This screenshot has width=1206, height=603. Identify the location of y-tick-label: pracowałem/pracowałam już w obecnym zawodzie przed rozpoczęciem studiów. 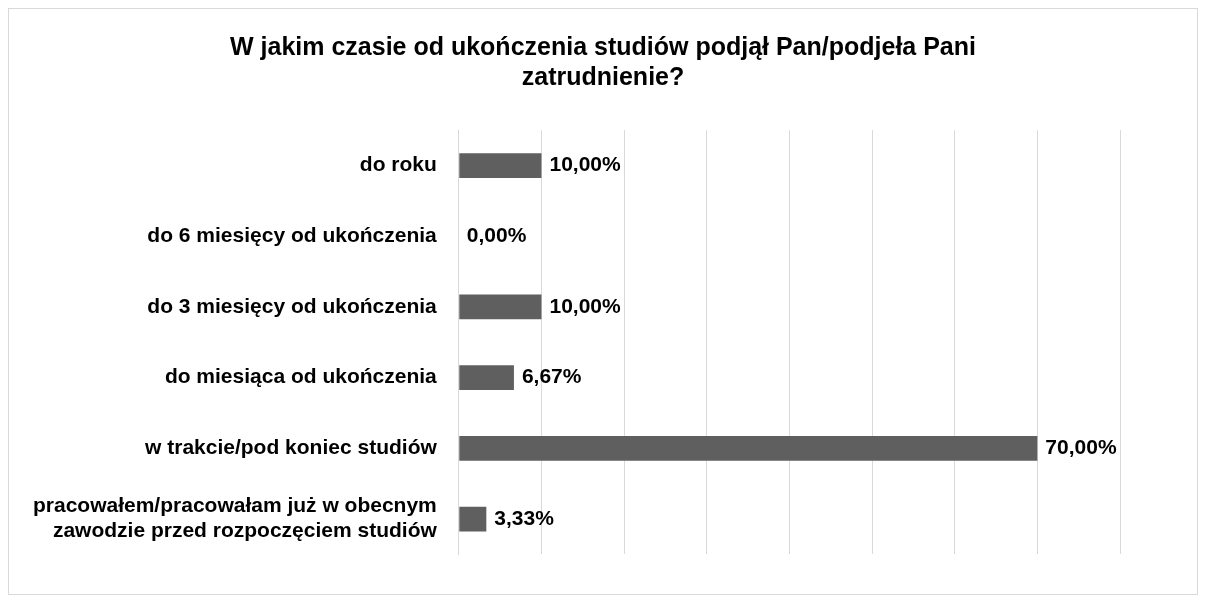
(235, 517).